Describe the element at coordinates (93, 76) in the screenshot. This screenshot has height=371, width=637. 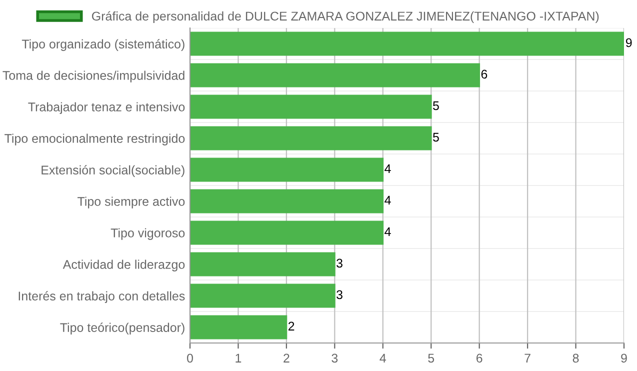
I see `y-tick-label: Toma de decisiones/impulsividad` at that location.